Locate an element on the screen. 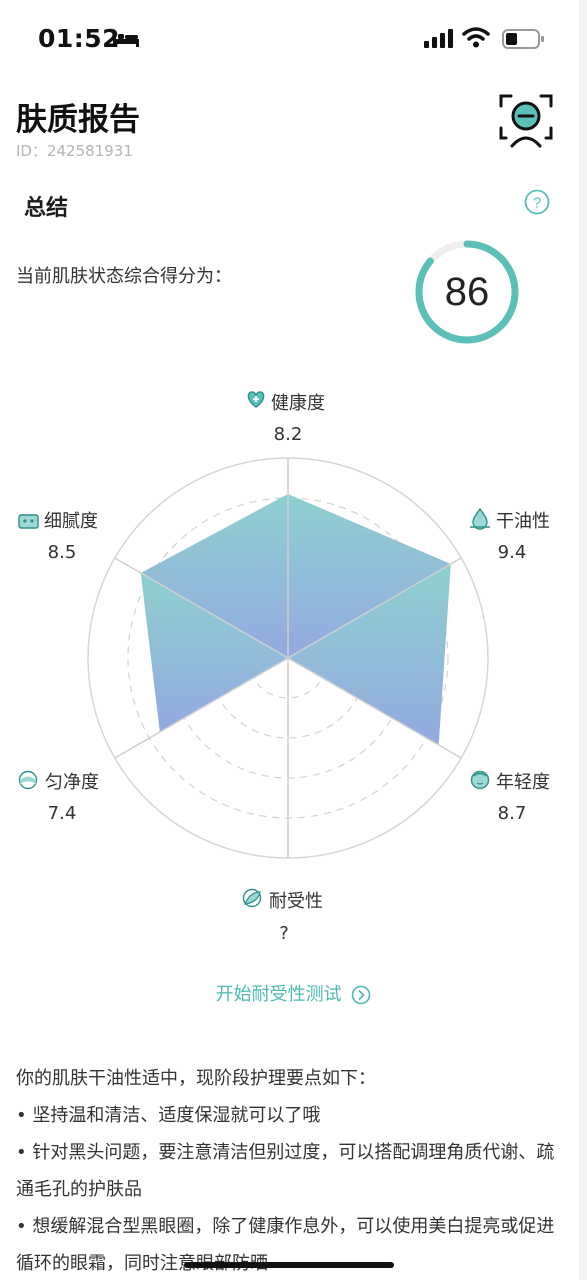 This screenshot has height=1282, width=587. droplet-icon is located at coordinates (480, 518).